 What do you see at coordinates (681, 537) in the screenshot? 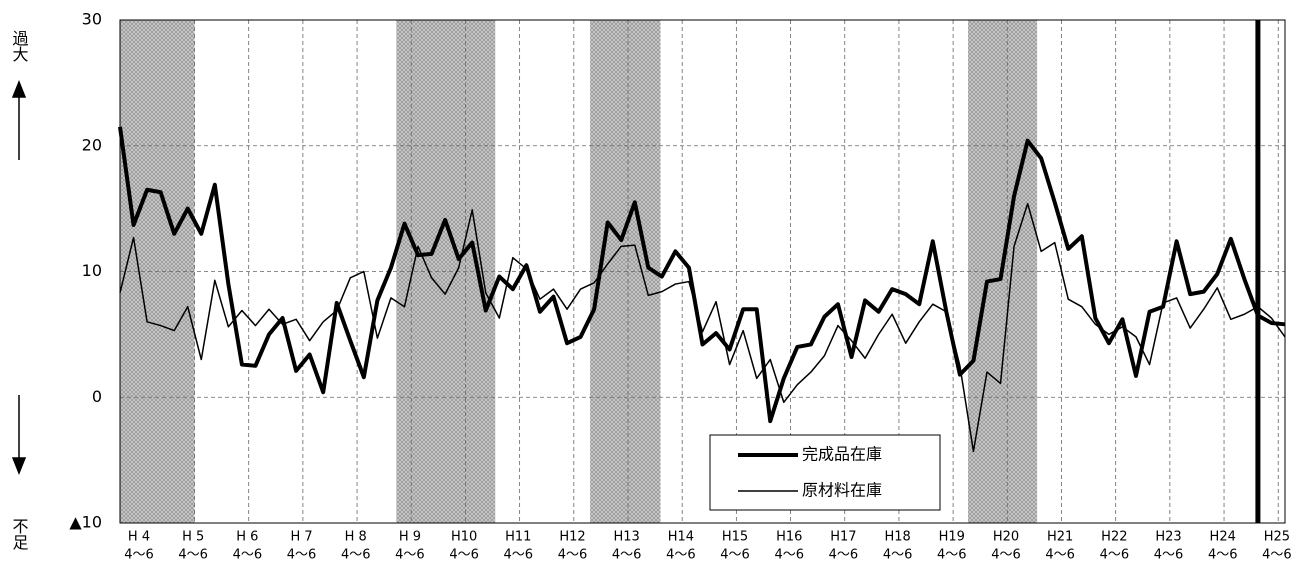
I see `x-tick-label: H14` at bounding box center [681, 537].